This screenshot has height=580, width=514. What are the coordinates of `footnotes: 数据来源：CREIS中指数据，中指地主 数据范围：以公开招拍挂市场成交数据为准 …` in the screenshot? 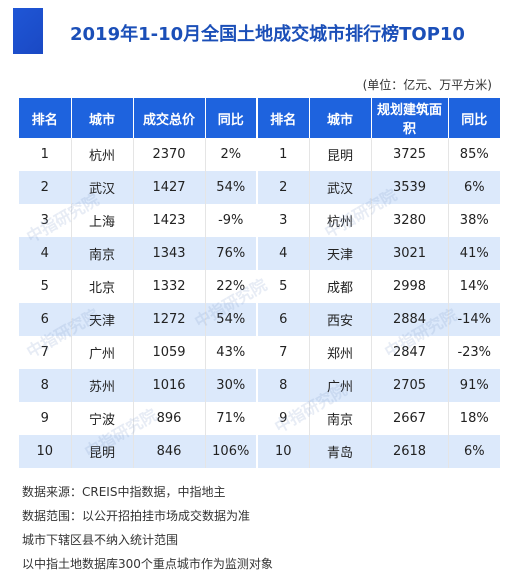 It's located at (147, 528).